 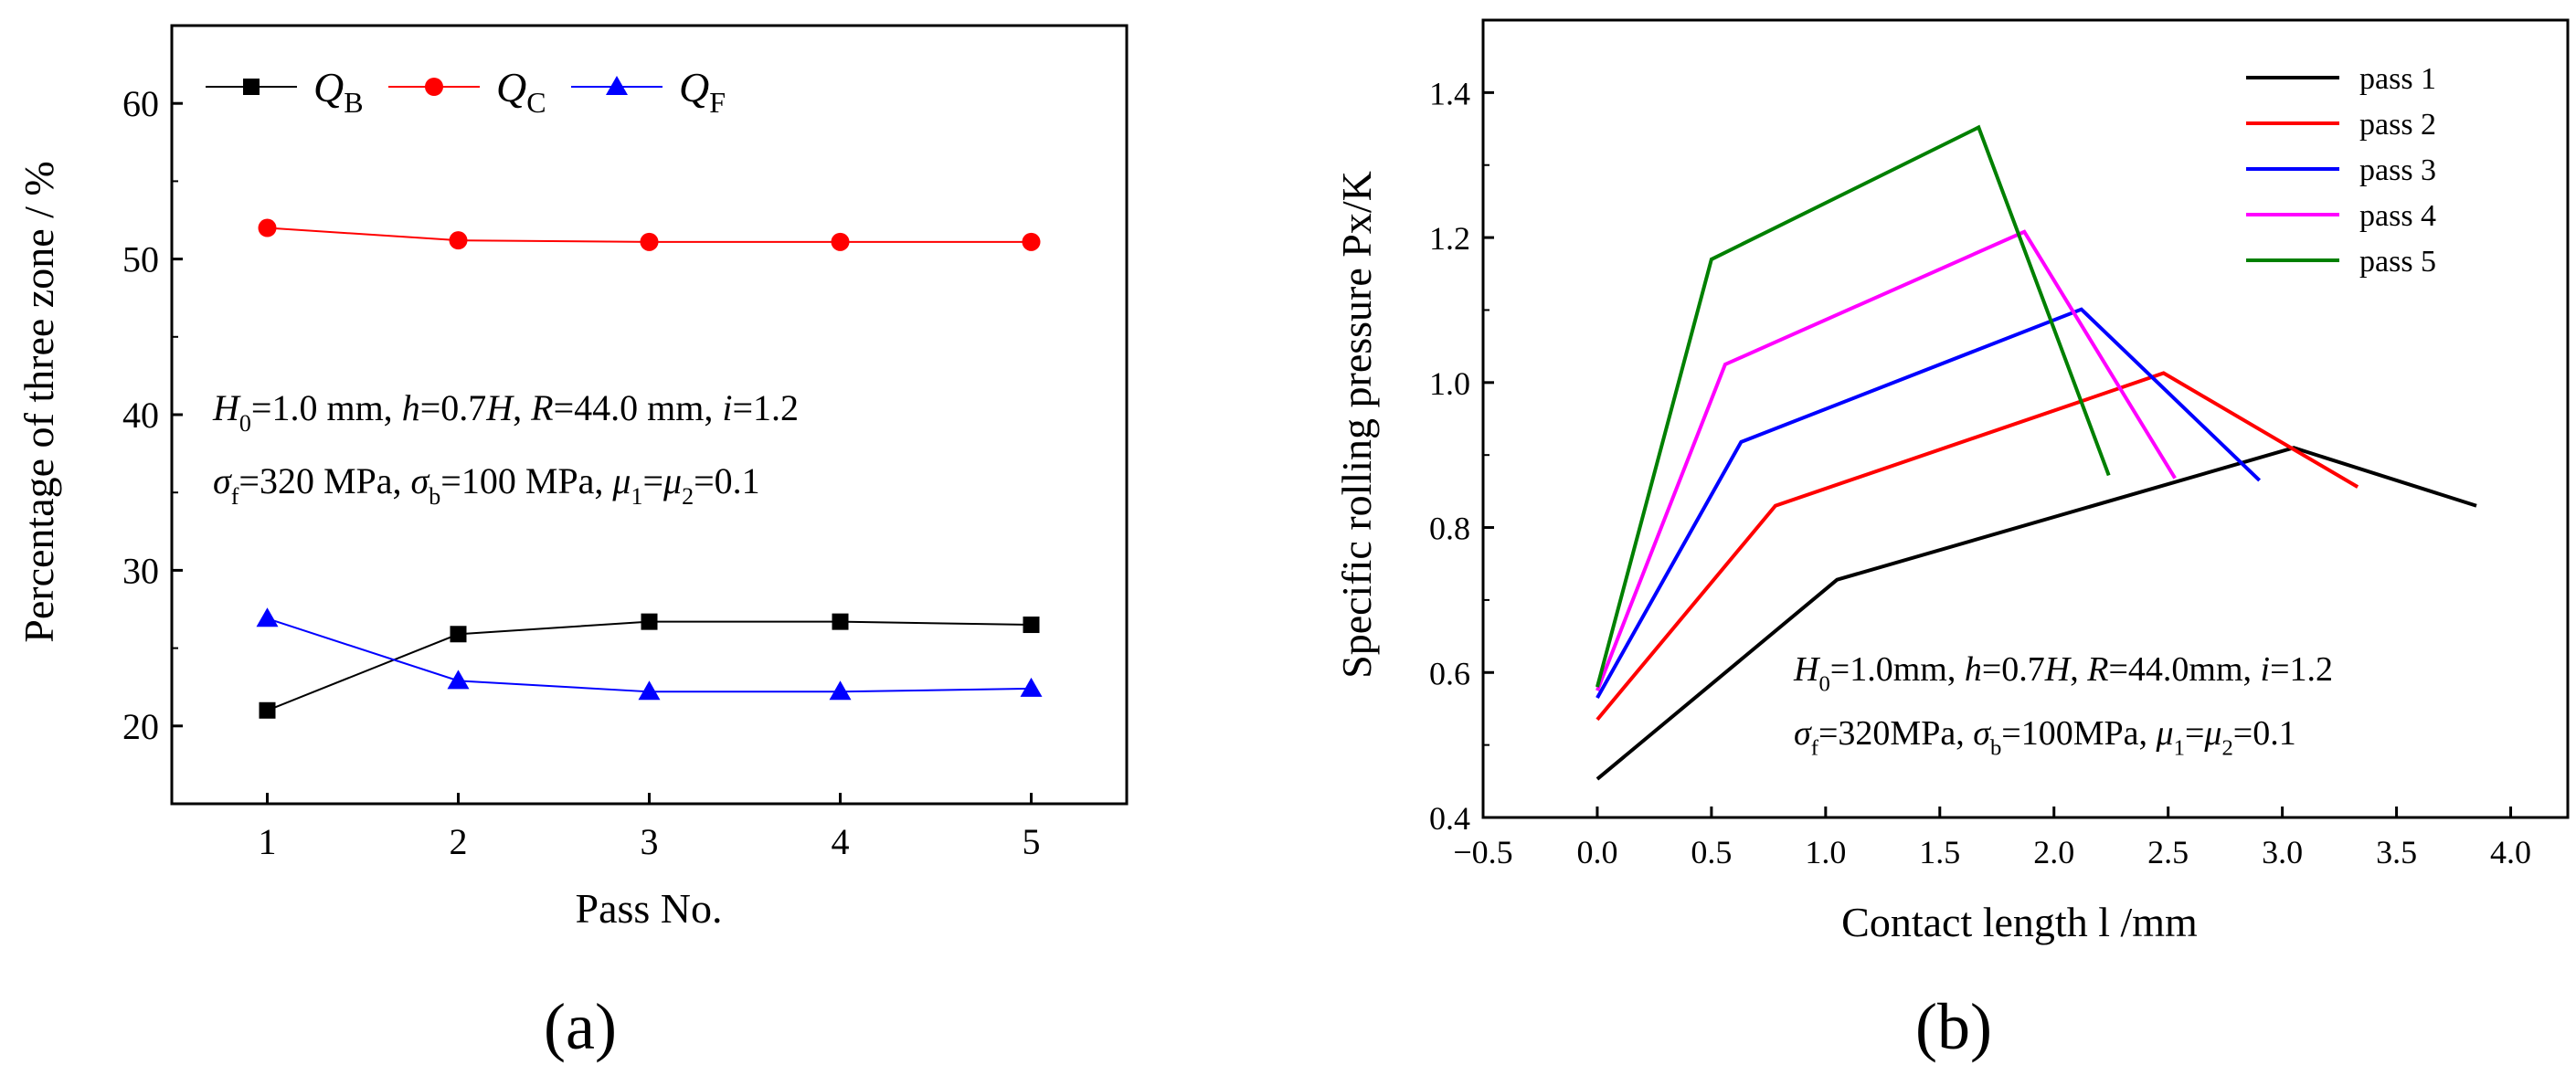 I want to click on y-tick-label: 60, so click(x=140, y=103).